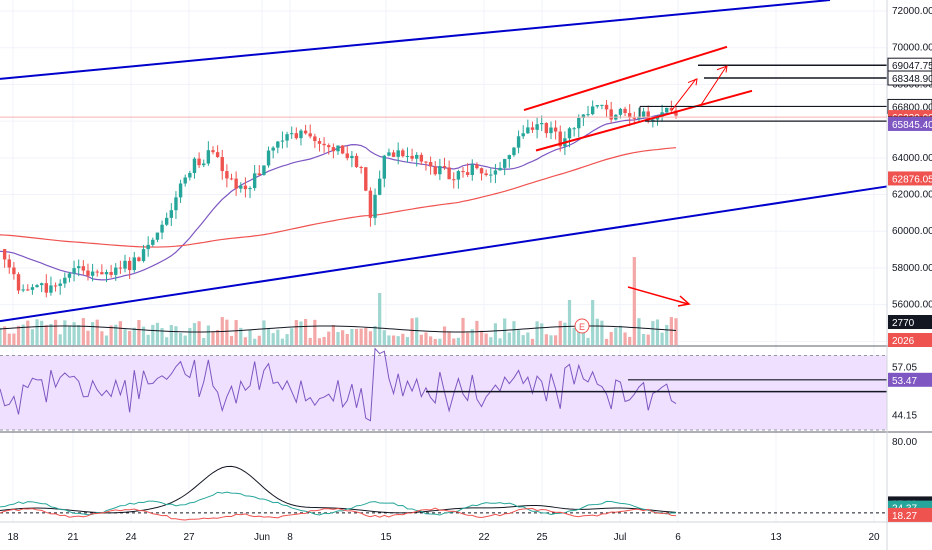  What do you see at coordinates (910, 322) in the screenshot?
I see `volume-tag-box` at bounding box center [910, 322].